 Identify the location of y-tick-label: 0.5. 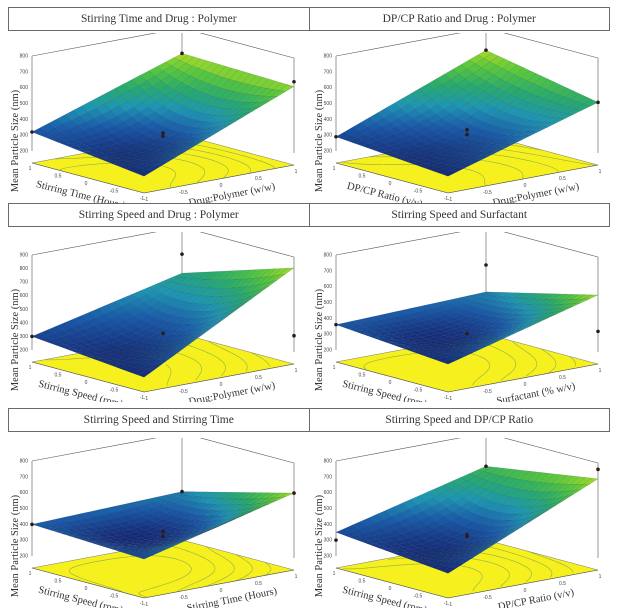
(258, 378).